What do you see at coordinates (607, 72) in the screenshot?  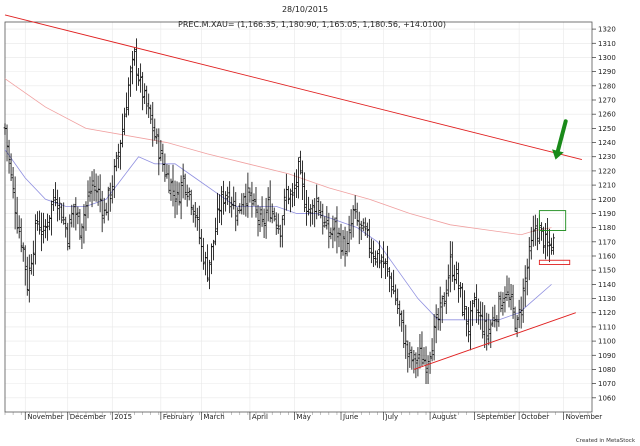 I see `y-tick-label: 1290` at bounding box center [607, 72].